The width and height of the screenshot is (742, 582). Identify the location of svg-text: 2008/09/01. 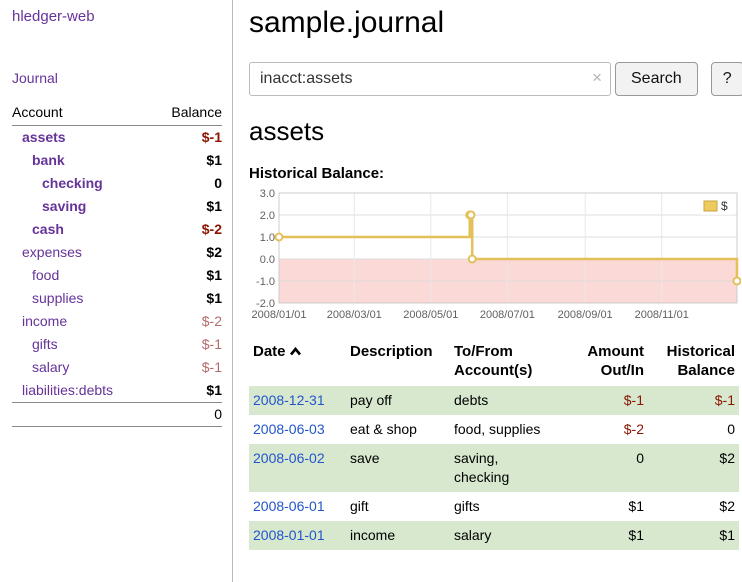
(585, 315).